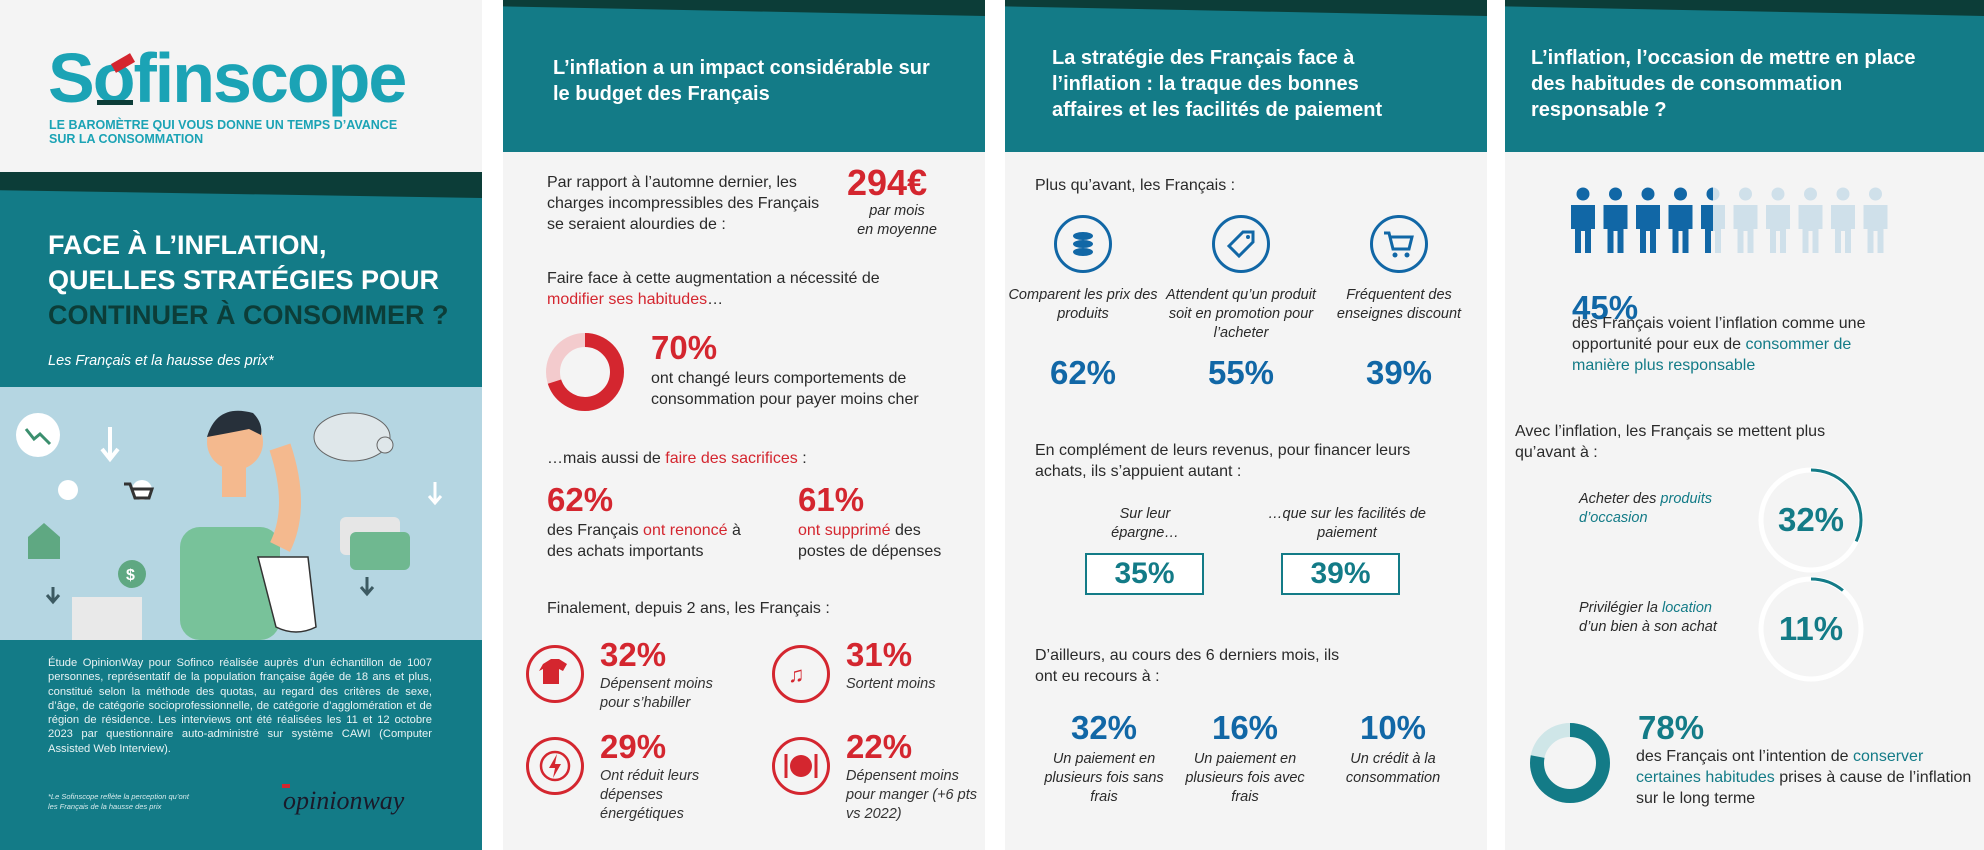 The height and width of the screenshot is (850, 1984). I want to click on habit-ring-gauge, so click(1811, 520).